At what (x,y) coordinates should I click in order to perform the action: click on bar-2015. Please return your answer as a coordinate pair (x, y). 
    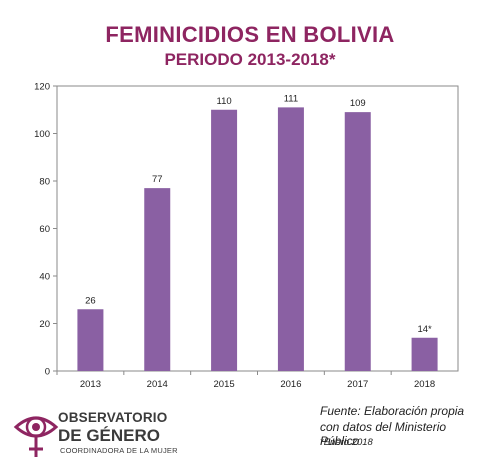
    Looking at the image, I should click on (224, 240).